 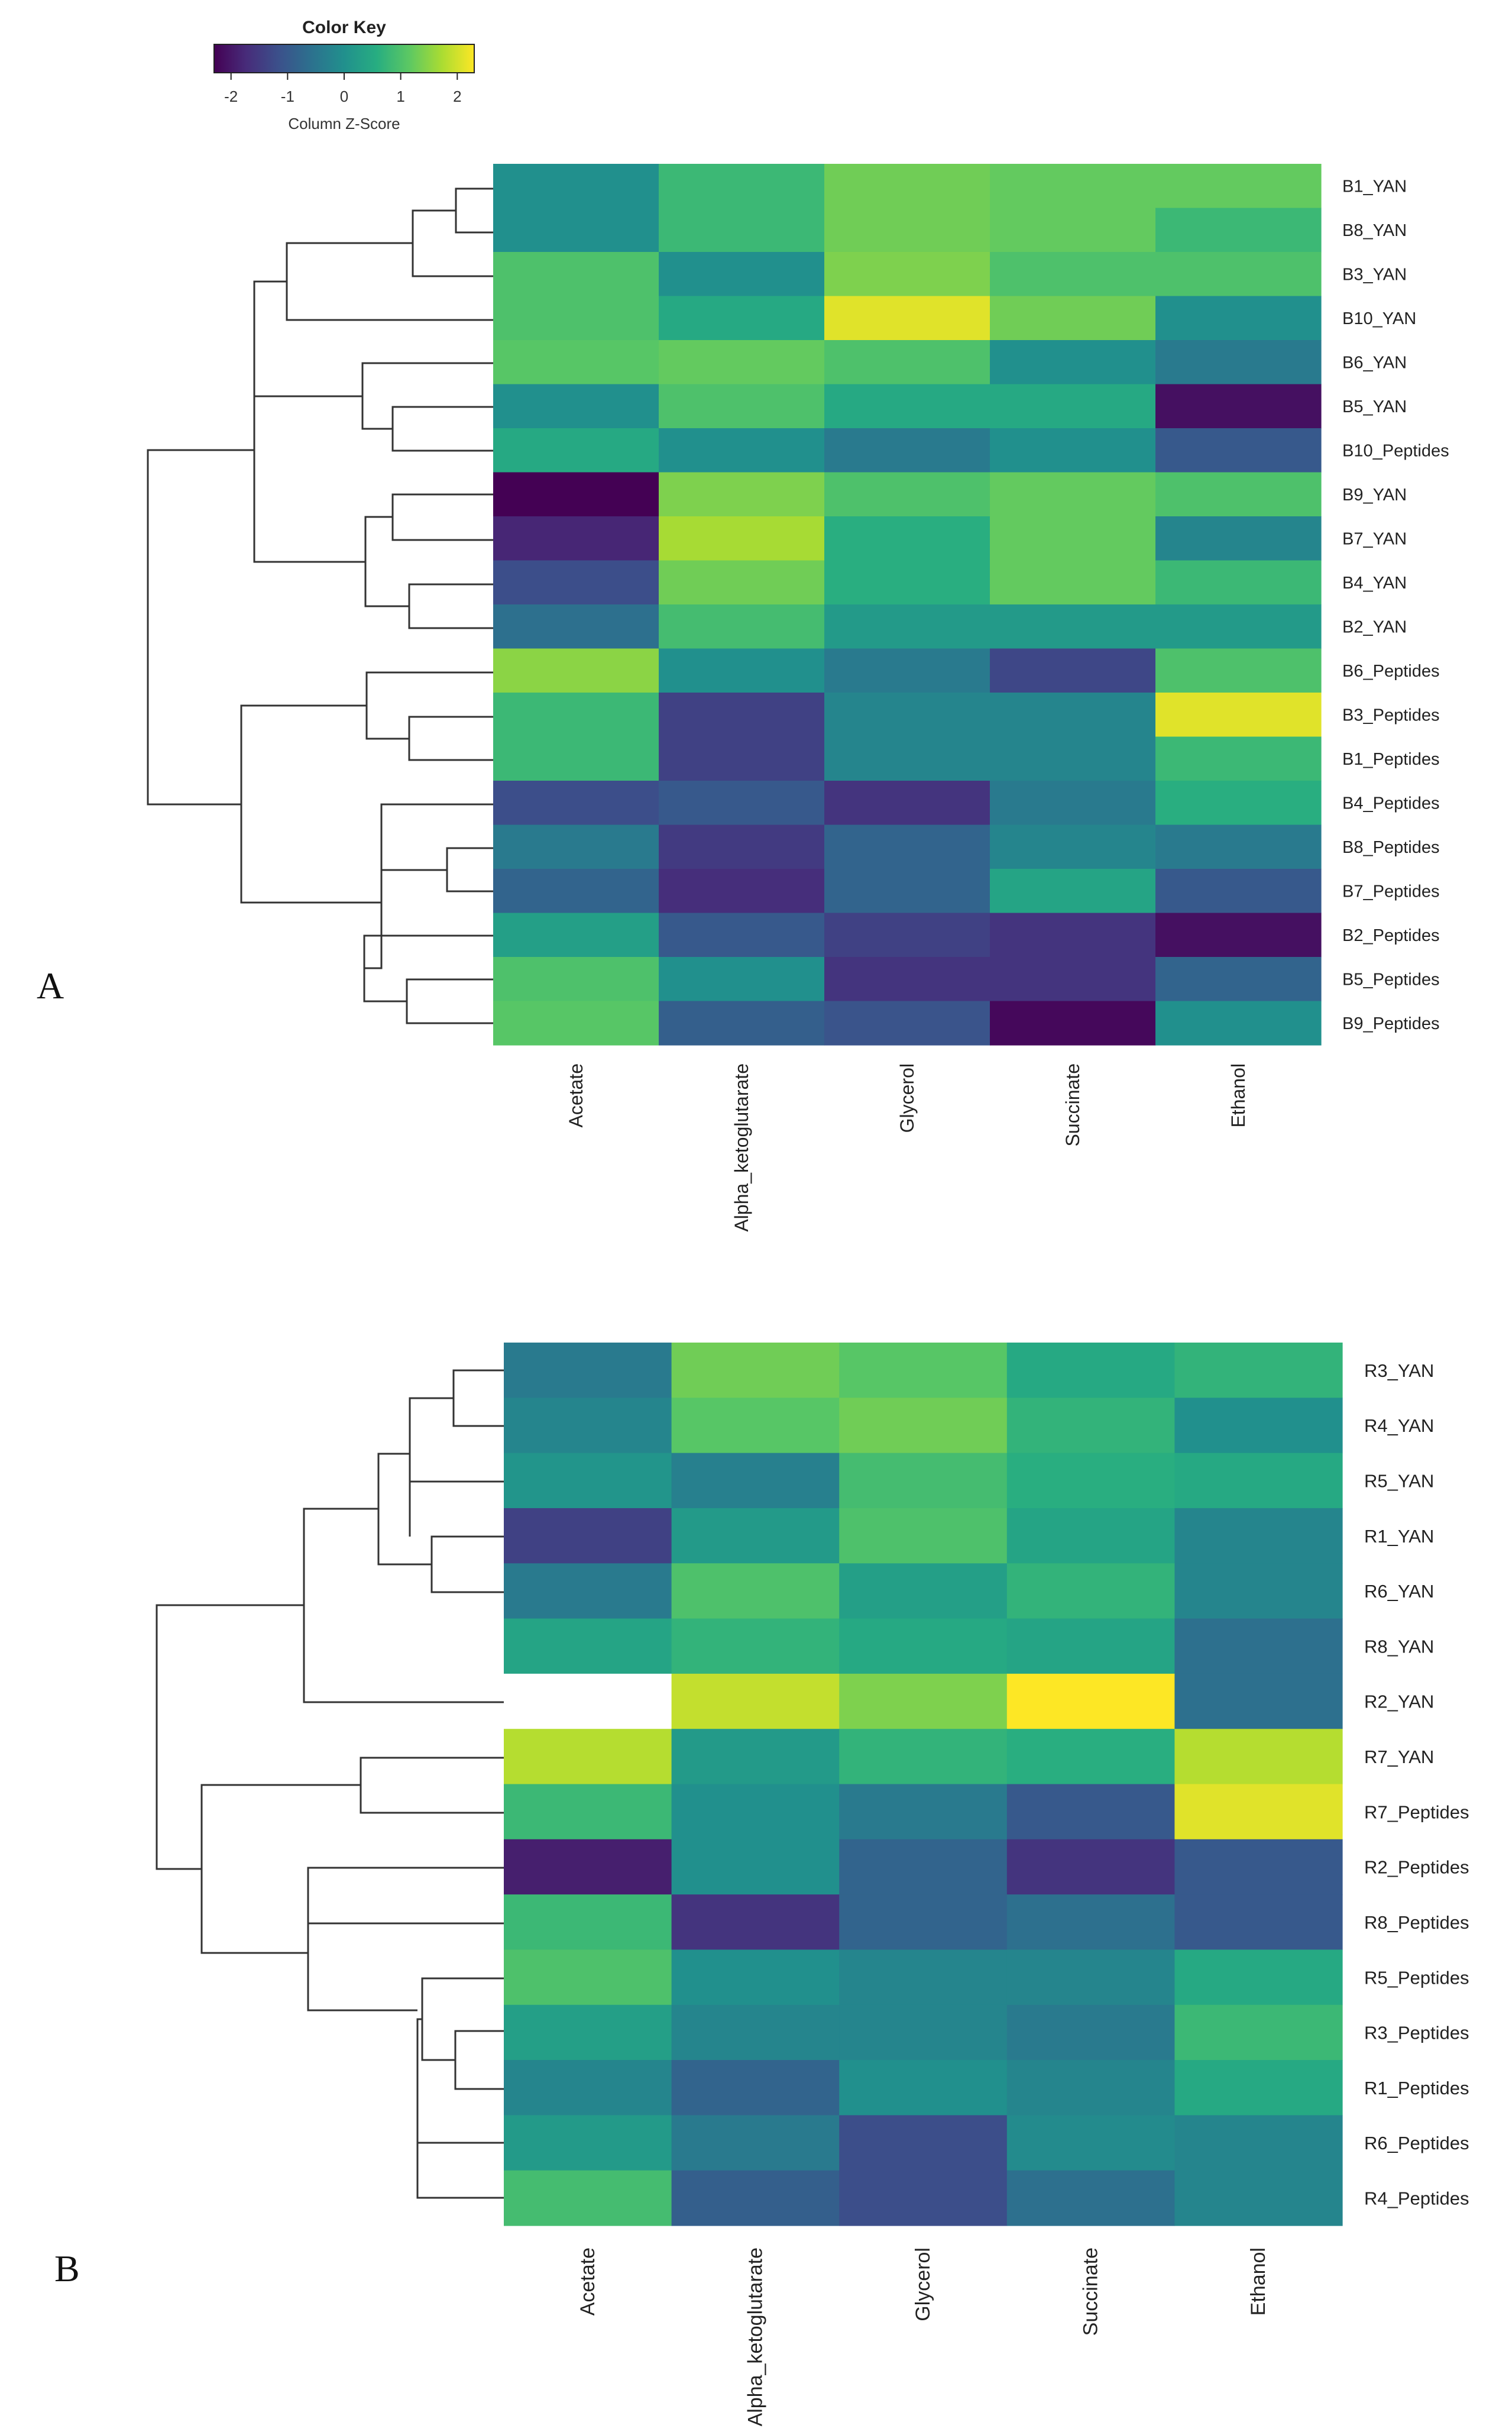 What do you see at coordinates (330, 1784) in the screenshot?
I see `row-dendrogram-b` at bounding box center [330, 1784].